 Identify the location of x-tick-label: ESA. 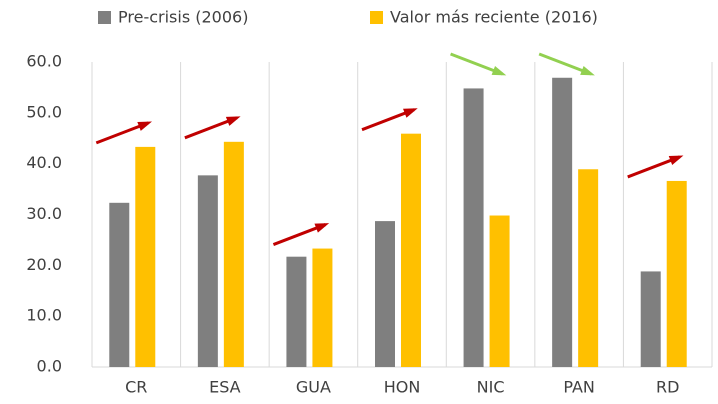
(225, 387).